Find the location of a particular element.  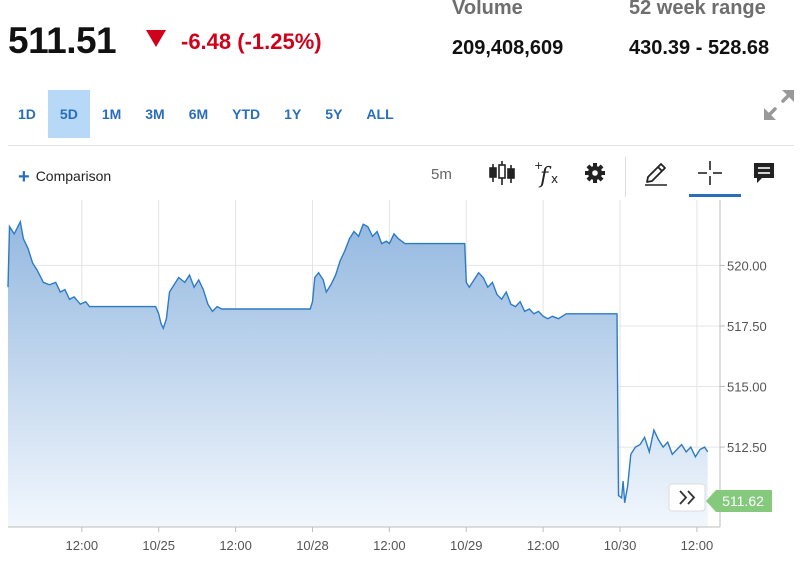

tab-5d: 5D is located at coordinates (68, 114).